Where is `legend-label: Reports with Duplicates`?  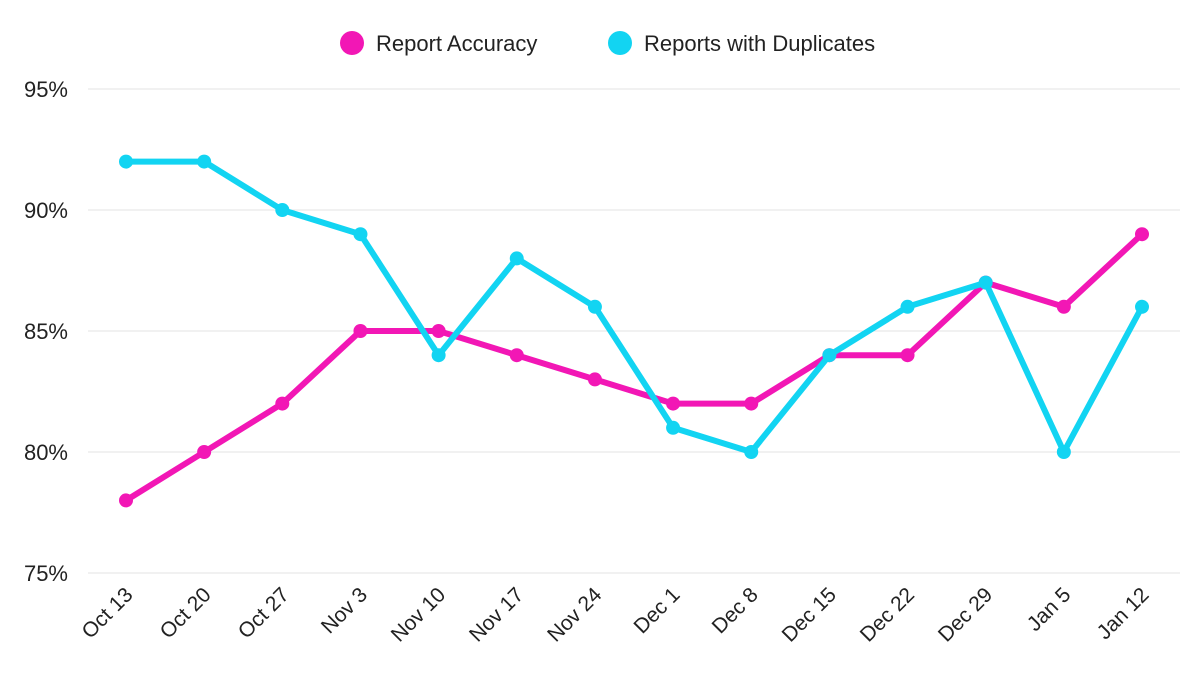 legend-label: Reports with Duplicates is located at coordinates (759, 43).